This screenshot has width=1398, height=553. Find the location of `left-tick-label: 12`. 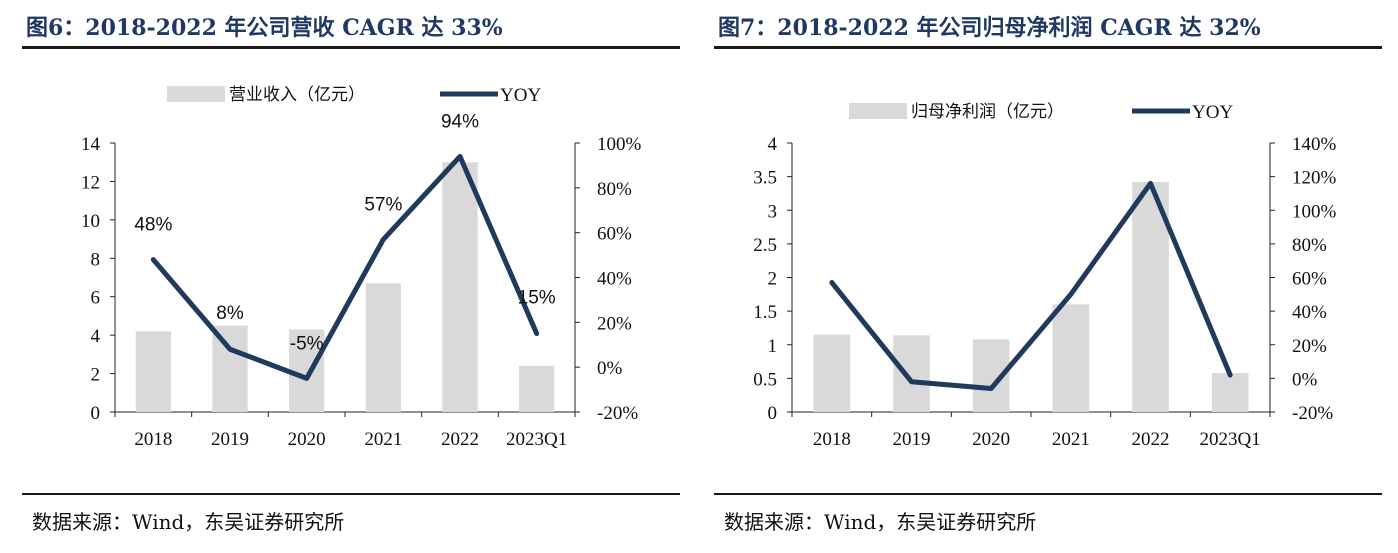

left-tick-label: 12 is located at coordinates (90, 182).